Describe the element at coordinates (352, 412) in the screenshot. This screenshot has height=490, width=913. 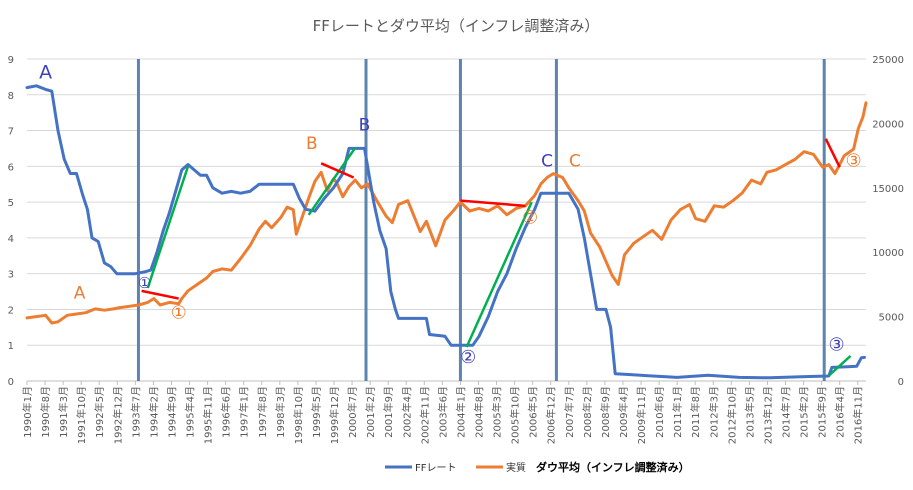
I see `x-tick-label: 2000年7月` at that location.